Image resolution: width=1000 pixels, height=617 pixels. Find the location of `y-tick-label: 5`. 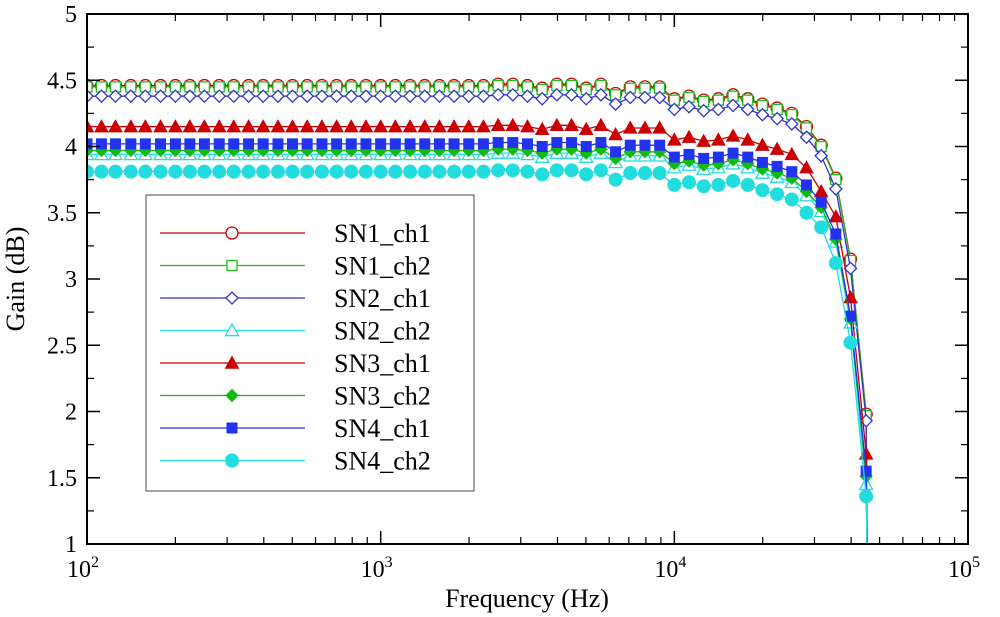

y-tick-label: 5 is located at coordinates (71, 15).